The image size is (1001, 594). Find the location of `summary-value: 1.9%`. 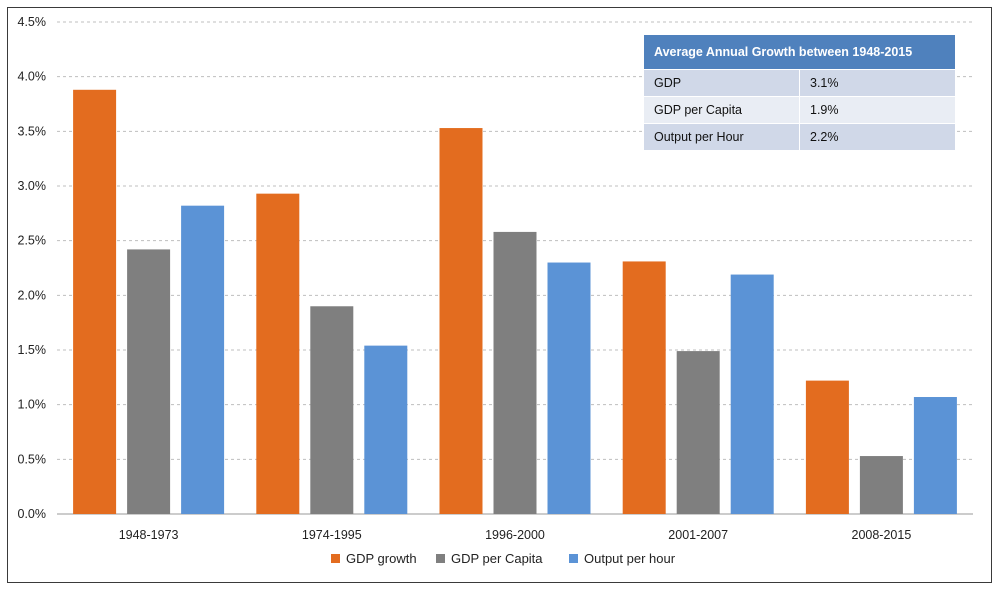

summary-value: 1.9% is located at coordinates (877, 110).